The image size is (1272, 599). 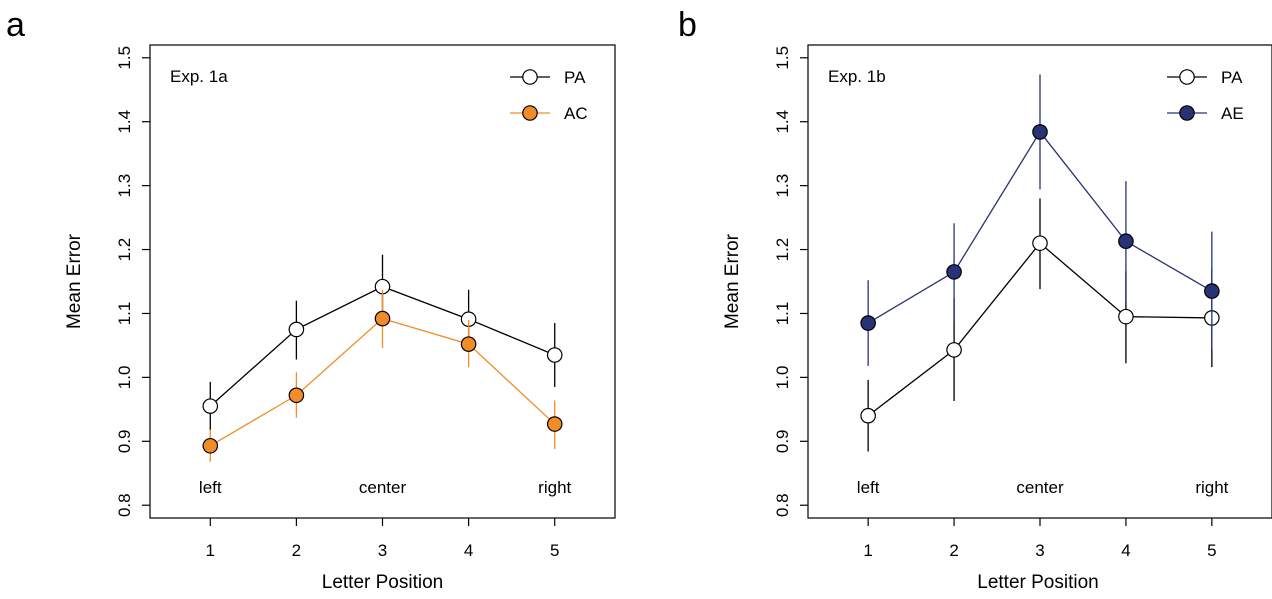 I want to click on series-AC, so click(x=382, y=375).